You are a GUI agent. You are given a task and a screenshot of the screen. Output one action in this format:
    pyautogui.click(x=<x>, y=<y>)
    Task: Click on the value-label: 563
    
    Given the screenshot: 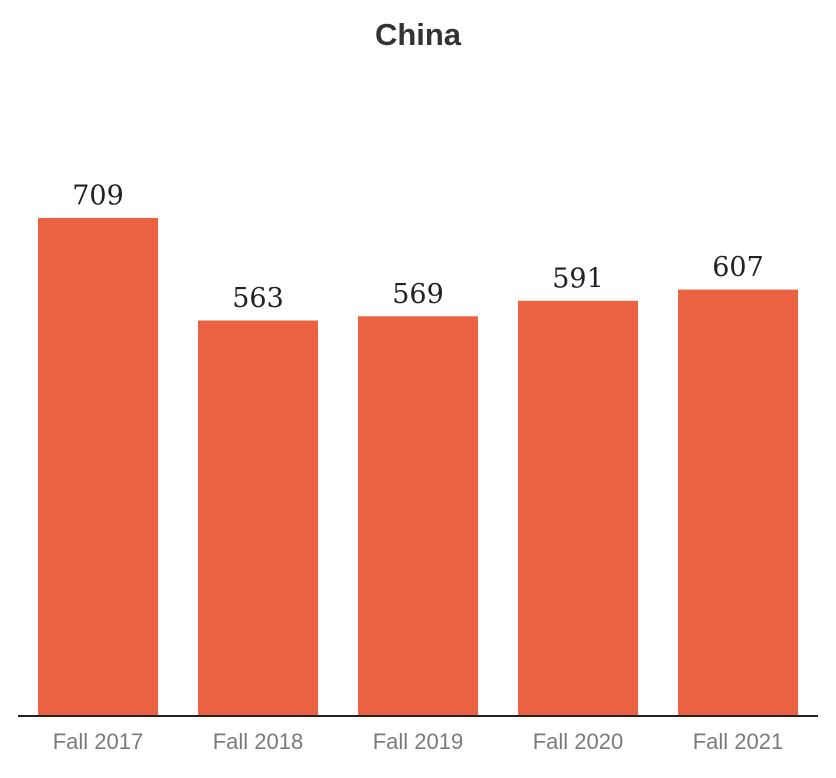 What is the action you would take?
    pyautogui.click(x=258, y=298)
    